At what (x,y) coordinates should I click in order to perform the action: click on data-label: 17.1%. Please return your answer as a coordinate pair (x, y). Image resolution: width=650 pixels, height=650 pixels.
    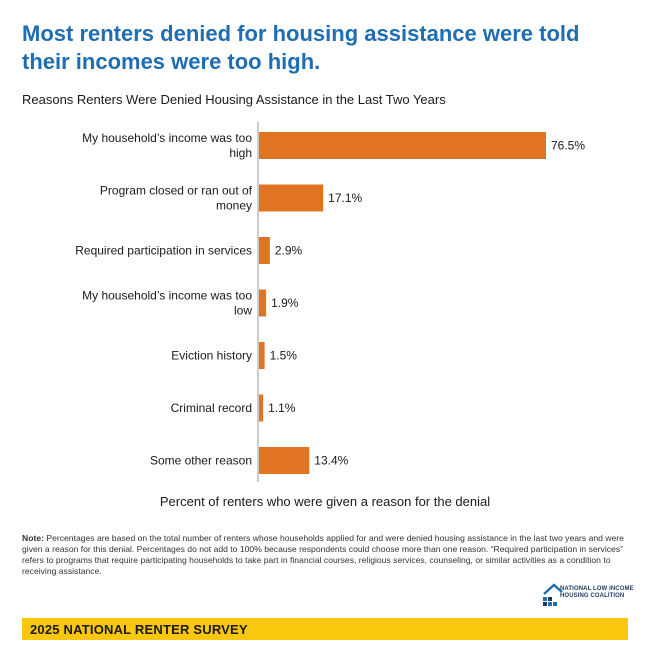
    Looking at the image, I should click on (345, 198).